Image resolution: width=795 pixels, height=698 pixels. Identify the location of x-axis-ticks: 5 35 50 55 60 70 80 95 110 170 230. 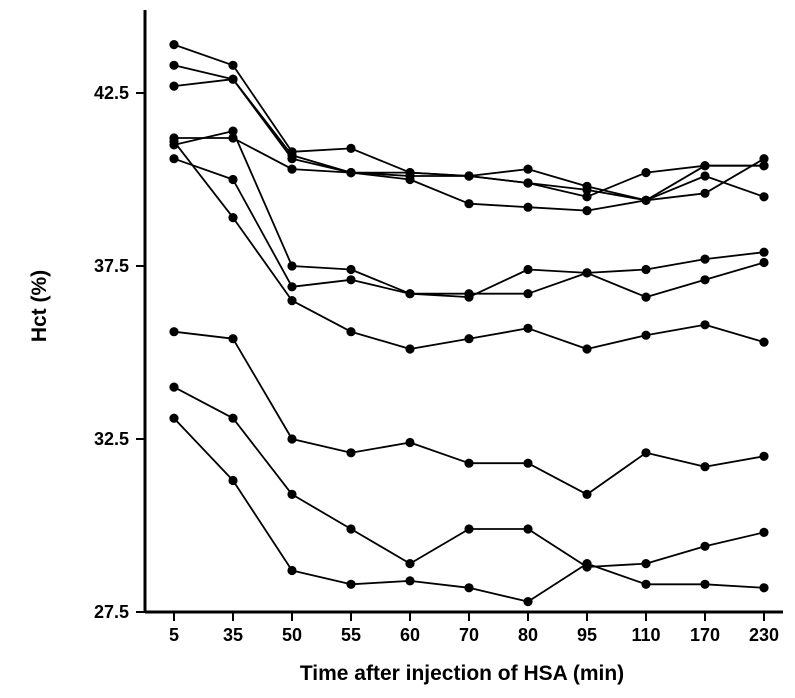
(474, 628).